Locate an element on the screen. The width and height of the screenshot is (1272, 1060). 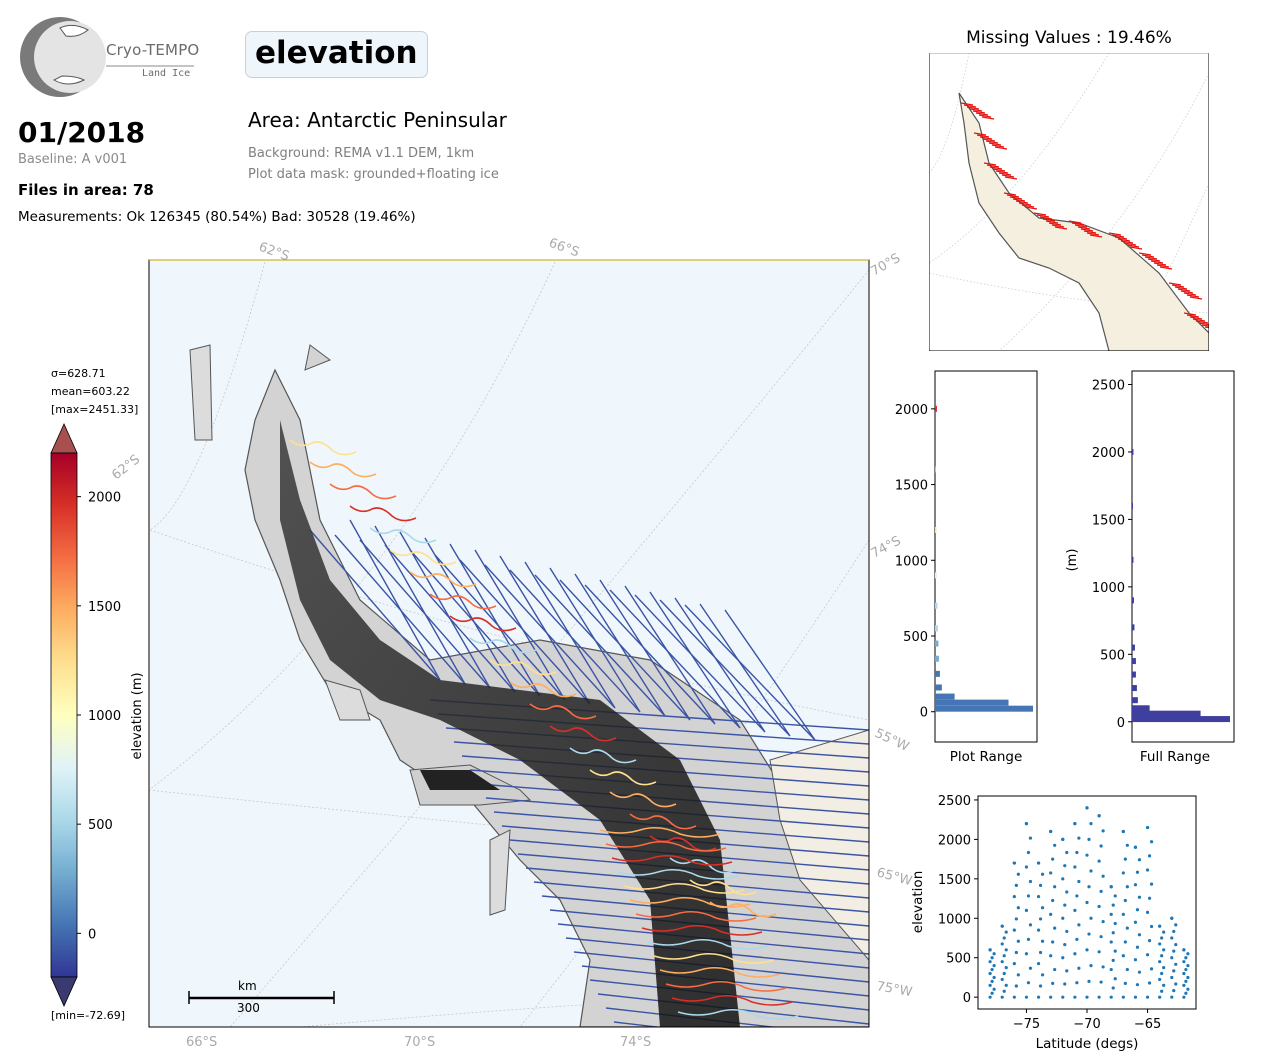
scatter-xtick-label: −70 is located at coordinates (1086, 1024).